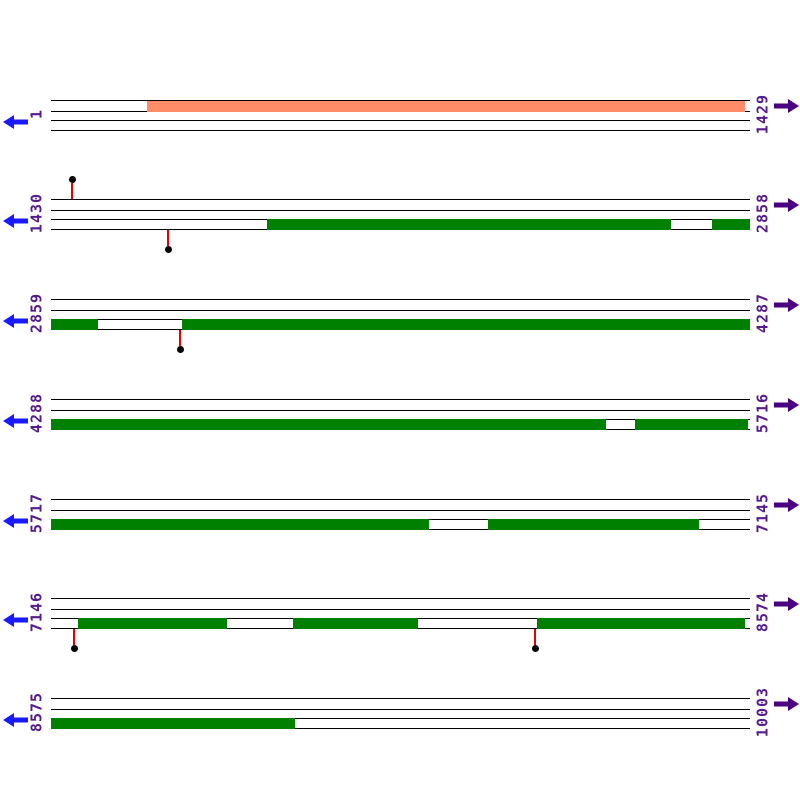 Image resolution: width=800 pixels, height=800 pixels. What do you see at coordinates (36, 712) in the screenshot?
I see `row-start-coordinate: 8575` at bounding box center [36, 712].